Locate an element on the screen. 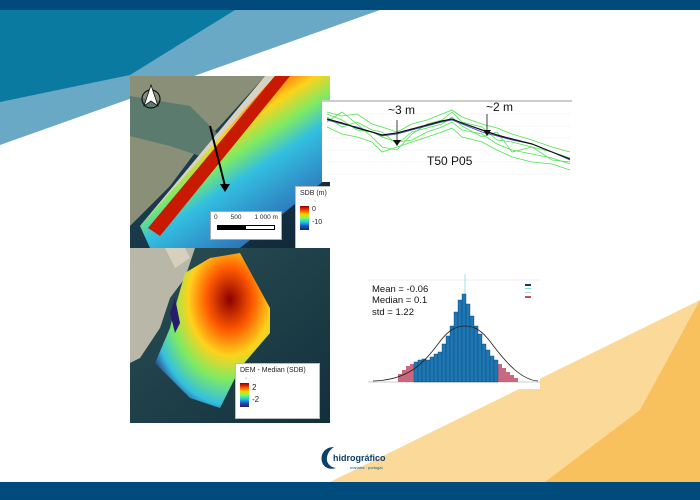 The height and width of the screenshot is (500, 700). top-sdb-map: 0 500 1 000 m SDB (m) · 0 -10 is located at coordinates (230, 162).